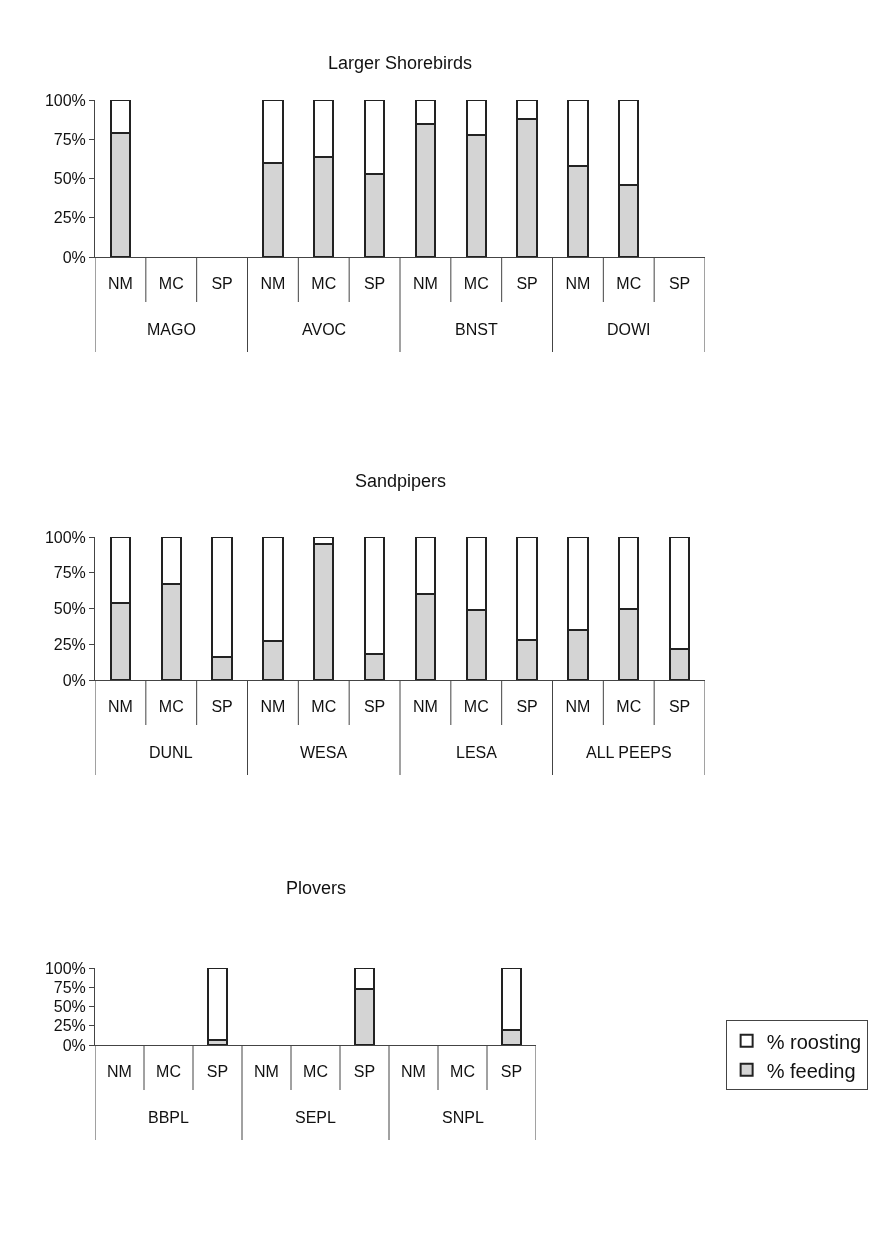 This screenshot has width=879, height=1241. Describe the element at coordinates (217, 1005) in the screenshot. I see `bar` at that location.